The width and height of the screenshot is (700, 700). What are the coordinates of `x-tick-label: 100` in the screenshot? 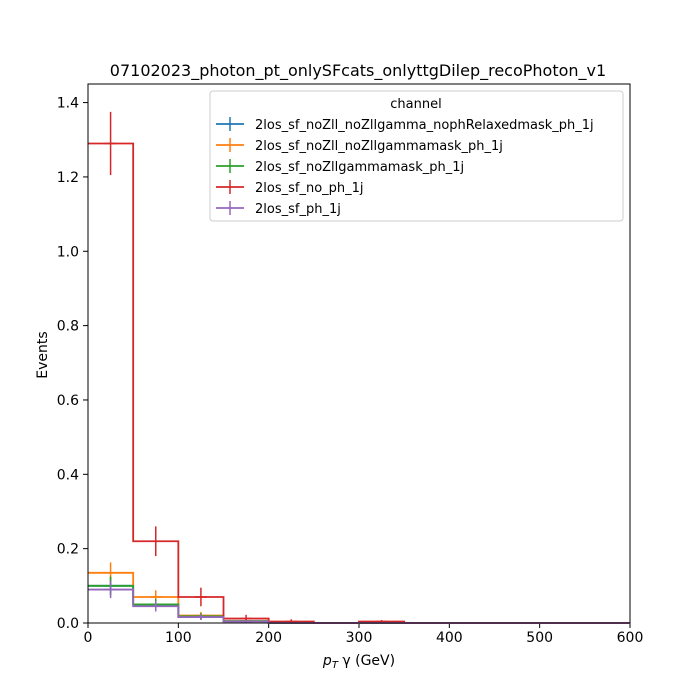 It's located at (178, 638).